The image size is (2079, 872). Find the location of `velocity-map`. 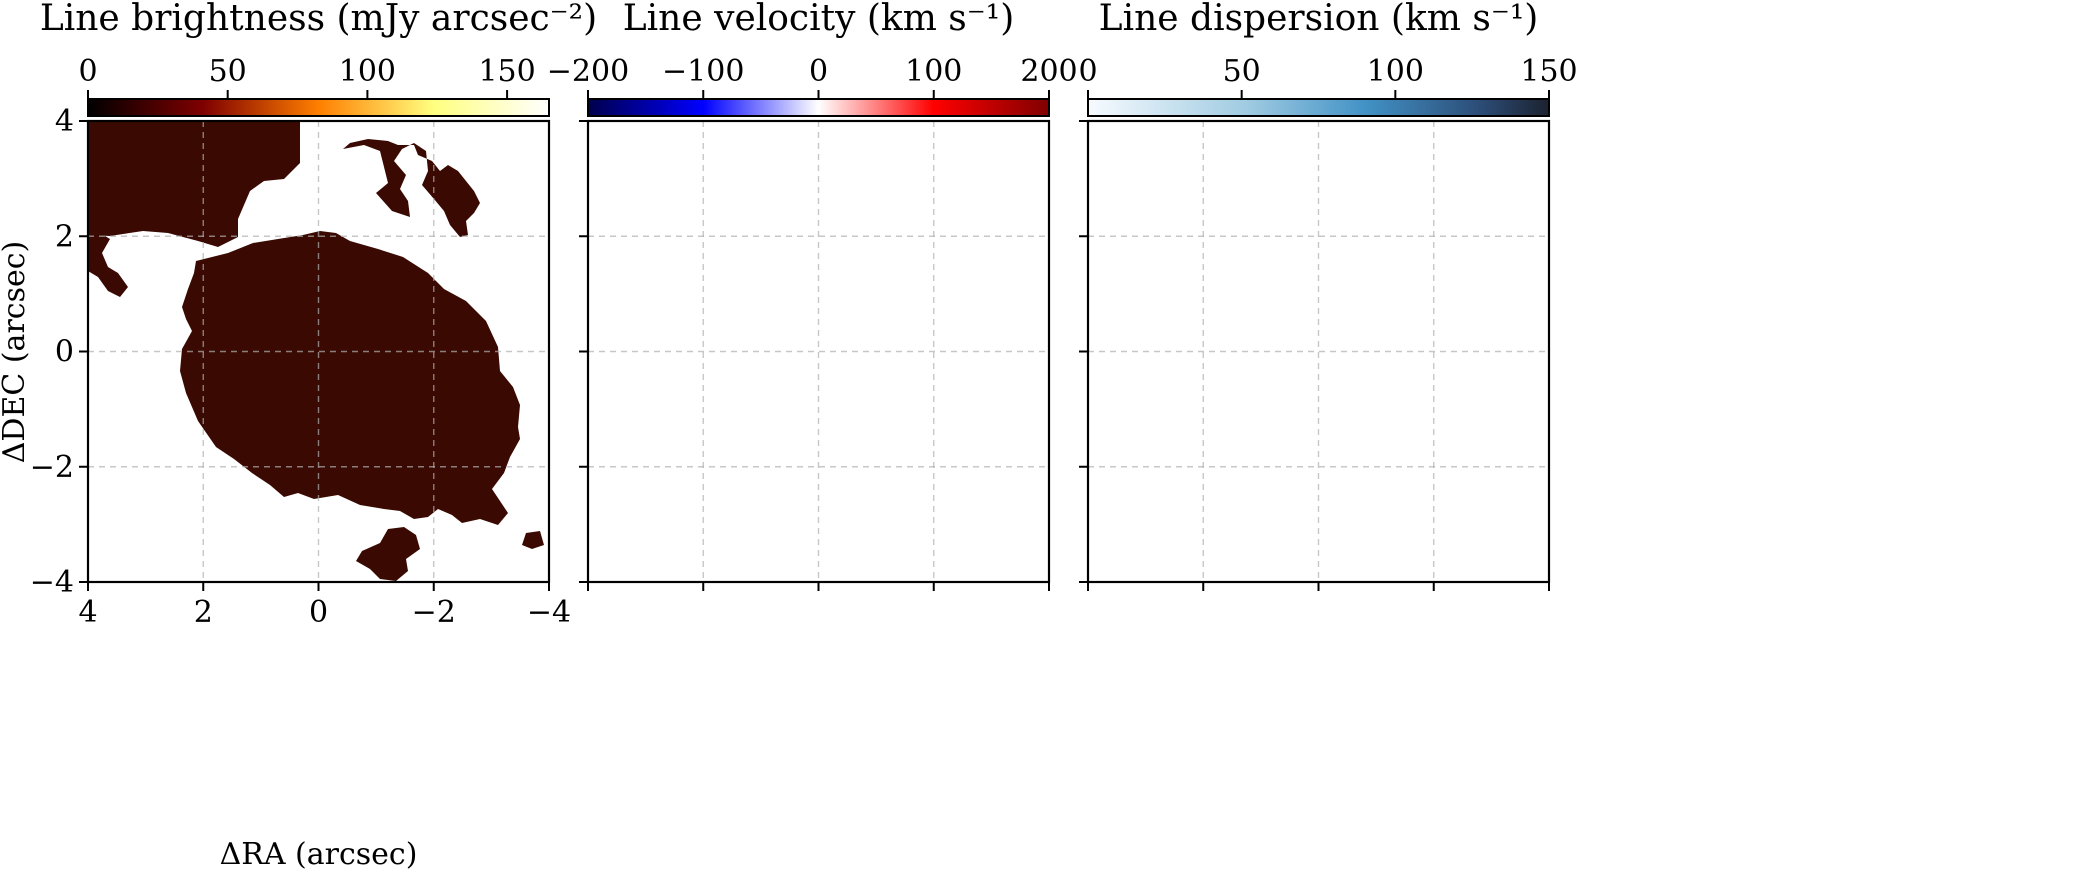

velocity-map is located at coordinates (816, 351).